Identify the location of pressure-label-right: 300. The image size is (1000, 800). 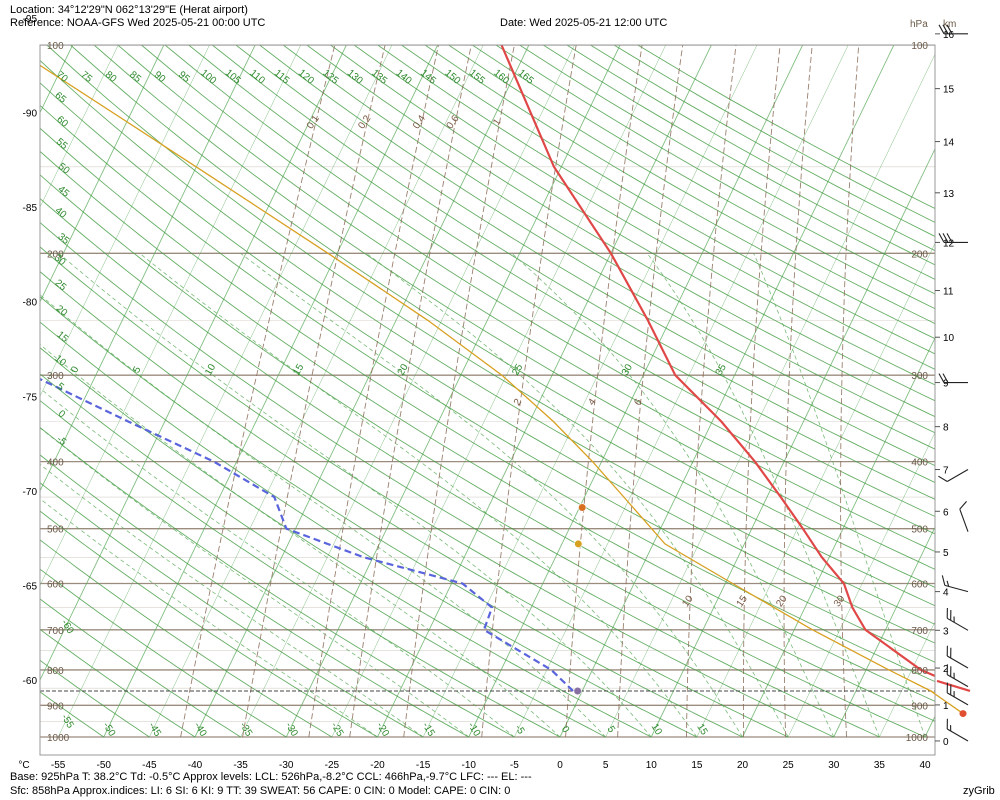
(919, 376).